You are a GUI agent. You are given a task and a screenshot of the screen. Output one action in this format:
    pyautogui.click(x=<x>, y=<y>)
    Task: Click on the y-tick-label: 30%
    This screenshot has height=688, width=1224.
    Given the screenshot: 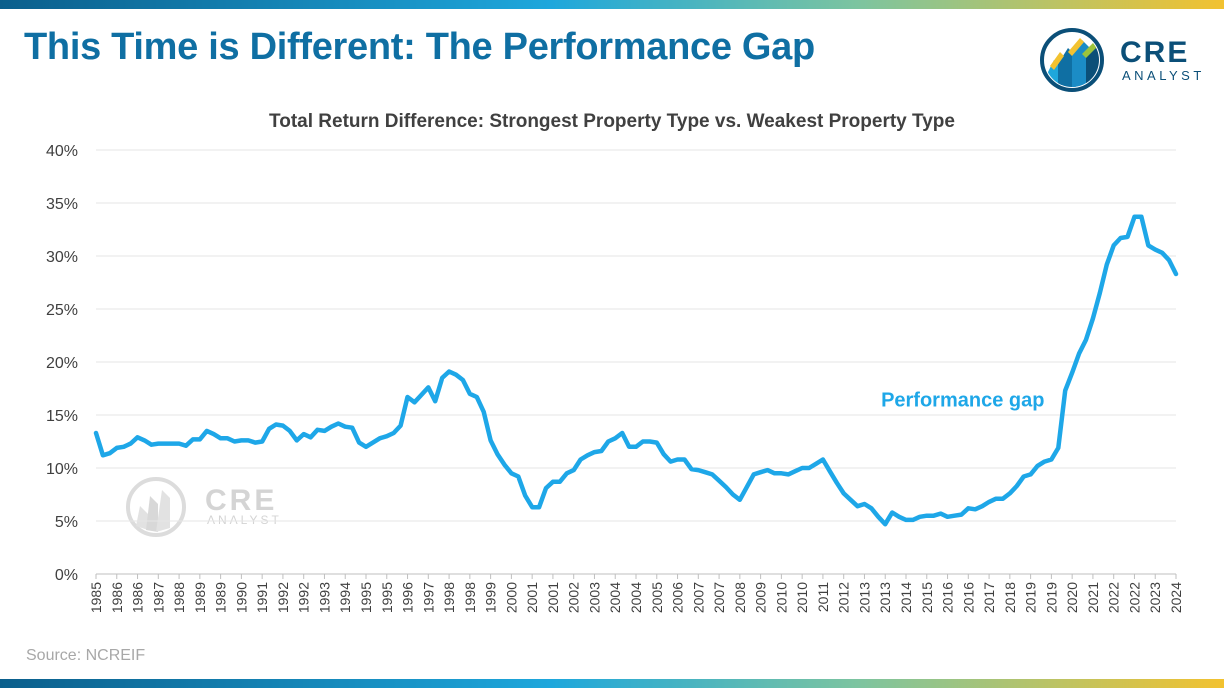 What is the action you would take?
    pyautogui.click(x=62, y=257)
    